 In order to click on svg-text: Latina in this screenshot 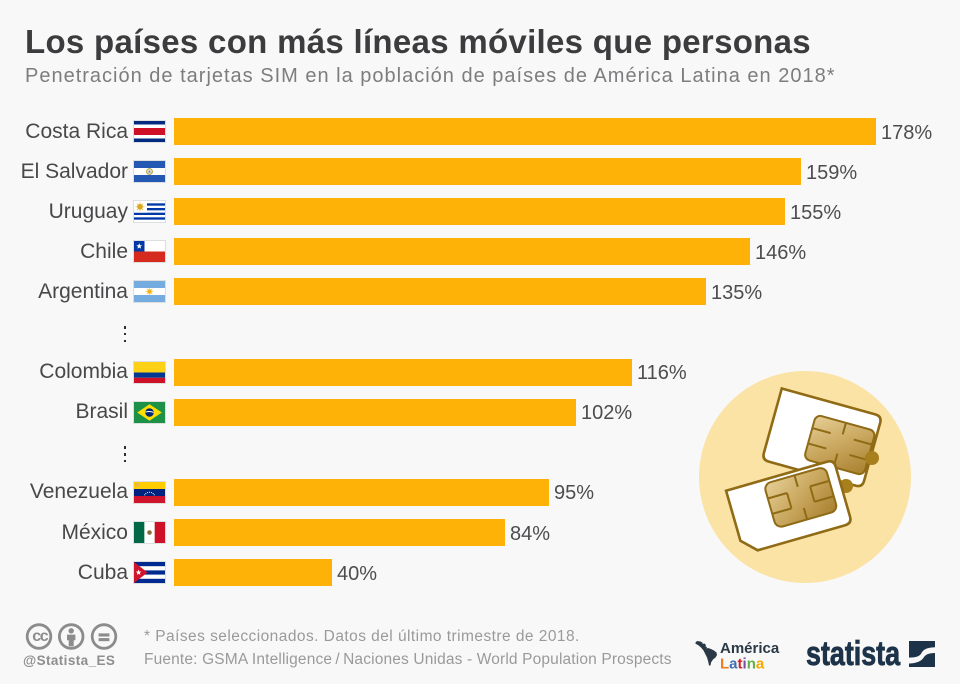, I will do `click(742, 664)`.